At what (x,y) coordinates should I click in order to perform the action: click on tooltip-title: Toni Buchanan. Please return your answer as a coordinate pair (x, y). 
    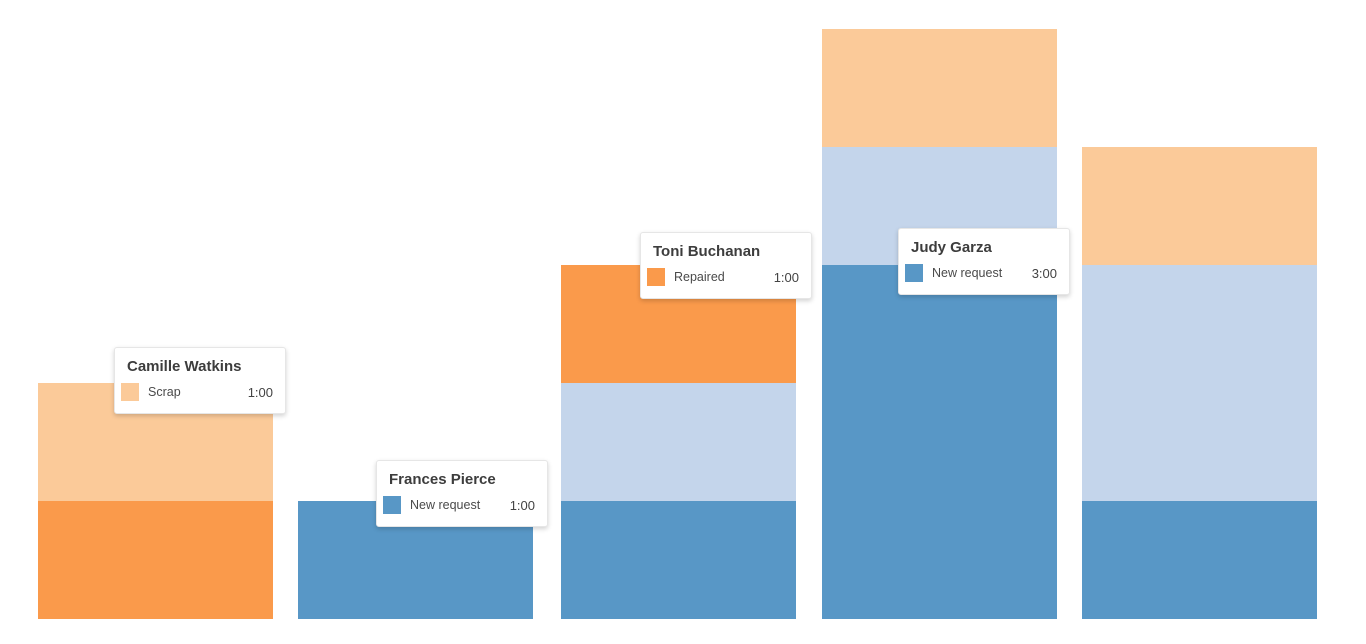
    Looking at the image, I should click on (707, 251).